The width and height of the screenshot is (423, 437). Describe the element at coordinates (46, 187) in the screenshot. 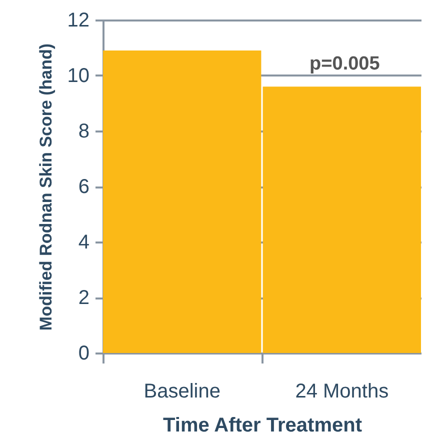

I see `y-axis-title: Modified Rodnan Skin Score (hand)` at that location.